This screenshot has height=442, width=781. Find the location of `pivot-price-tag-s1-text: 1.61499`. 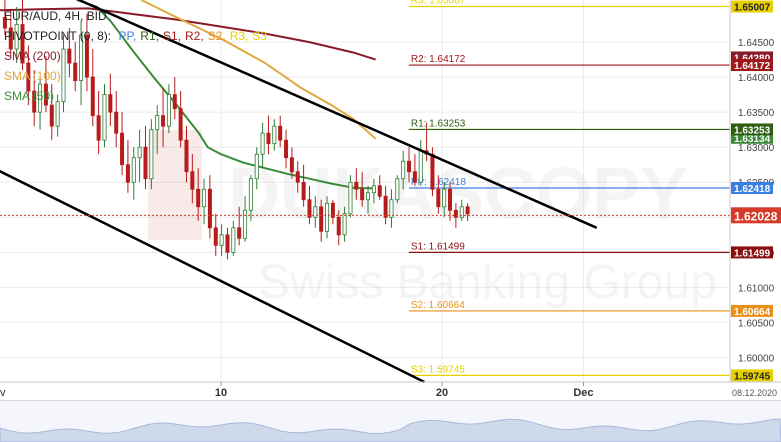

pivot-price-tag-s1-text: 1.61499 is located at coordinates (752, 253).